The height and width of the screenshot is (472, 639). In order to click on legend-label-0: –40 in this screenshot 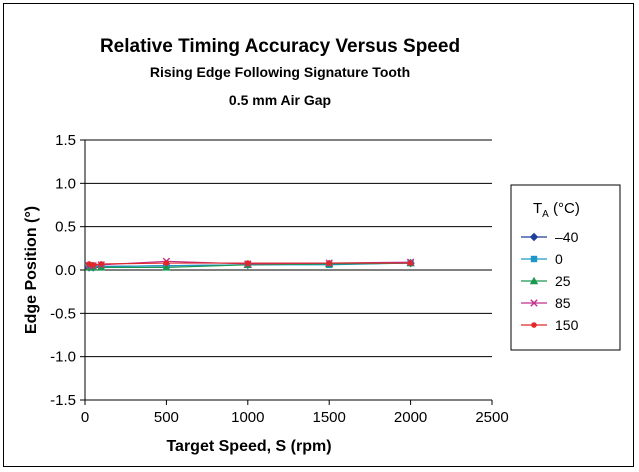, I will do `click(567, 237)`.